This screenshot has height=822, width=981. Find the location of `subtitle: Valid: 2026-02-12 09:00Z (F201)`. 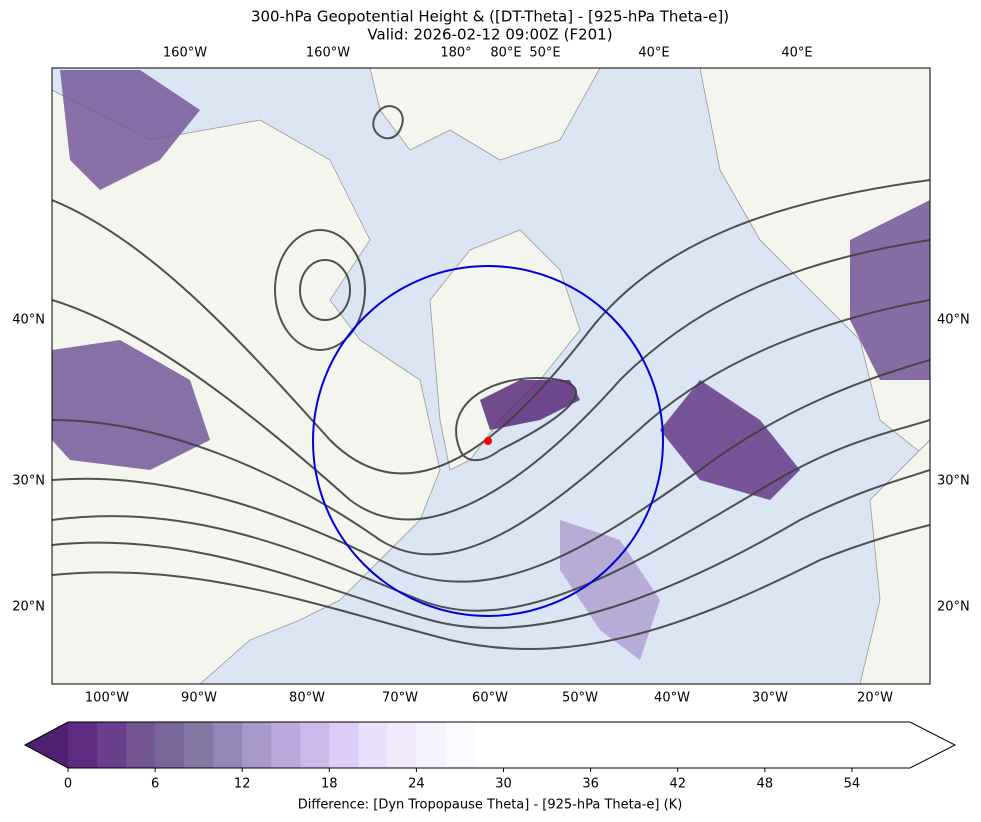

subtitle: Valid: 2026-02-12 09:00Z (F201) is located at coordinates (489, 35).